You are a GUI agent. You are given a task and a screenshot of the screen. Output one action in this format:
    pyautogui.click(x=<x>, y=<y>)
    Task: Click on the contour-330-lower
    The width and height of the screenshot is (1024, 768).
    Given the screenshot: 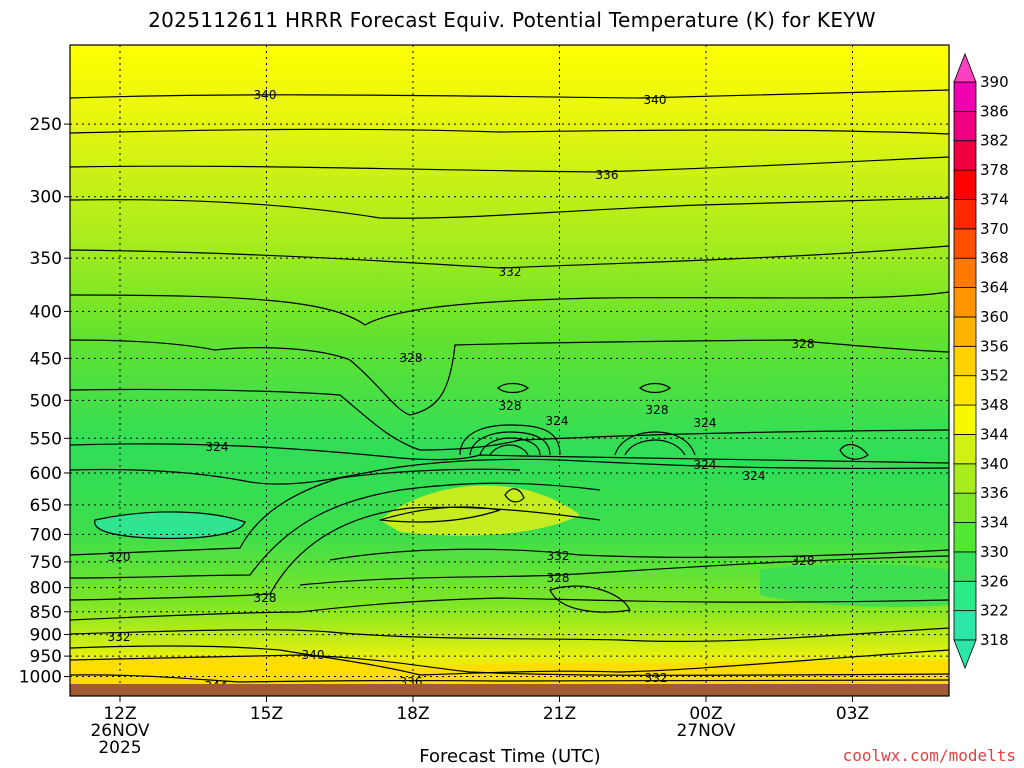 What is the action you would take?
    pyautogui.click(x=509, y=609)
    